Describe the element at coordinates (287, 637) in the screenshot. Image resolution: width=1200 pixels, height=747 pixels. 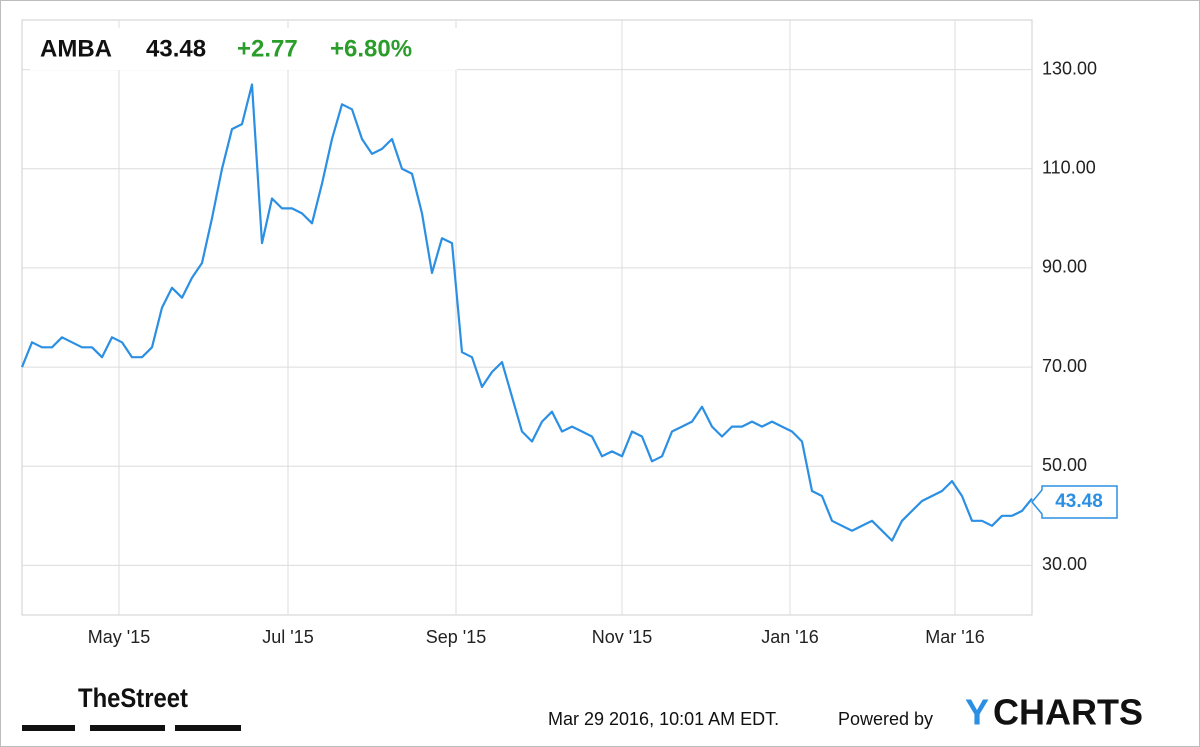
I see `x-tick-label: Jul '15` at that location.